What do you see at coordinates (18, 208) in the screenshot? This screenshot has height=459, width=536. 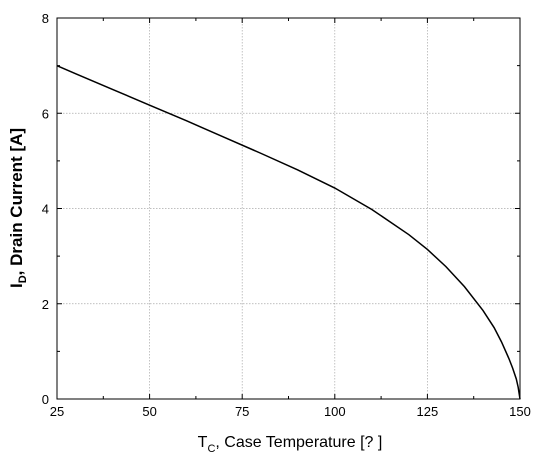 I see `y-axis-label: ID, Drain Current [A]` at bounding box center [18, 208].